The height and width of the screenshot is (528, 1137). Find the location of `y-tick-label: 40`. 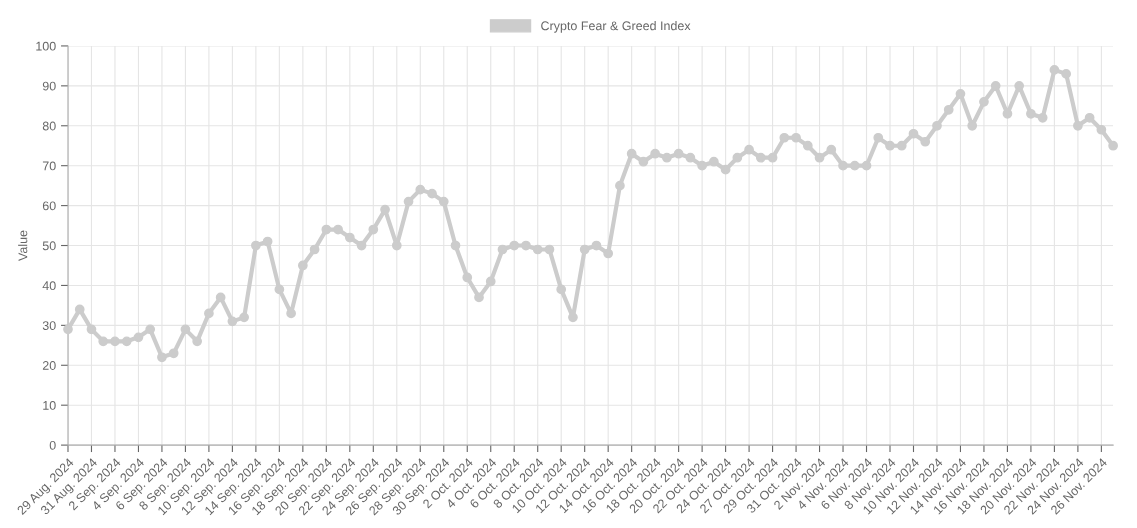

y-tick-label: 40 is located at coordinates (49, 286).